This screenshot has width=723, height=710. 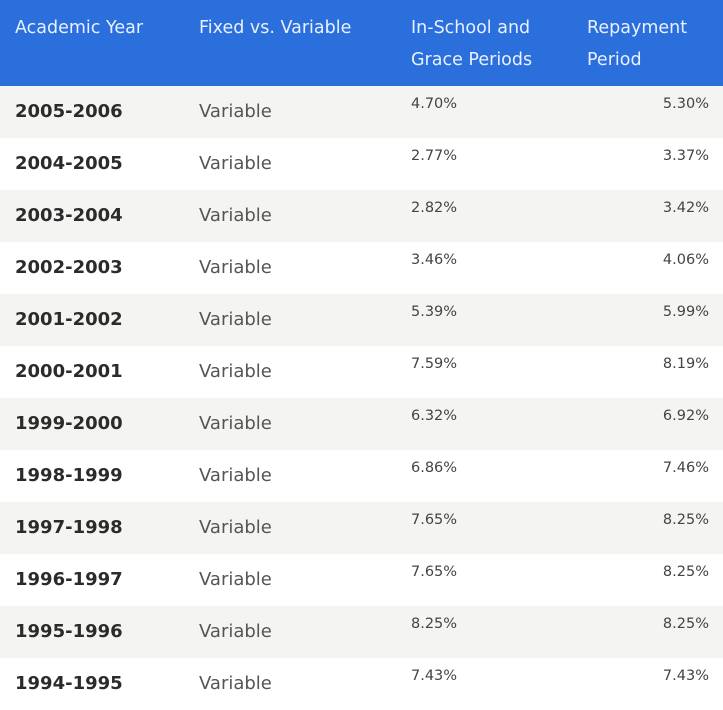 I want to click on in-school-rate-cell: 5.39%, so click(x=434, y=312).